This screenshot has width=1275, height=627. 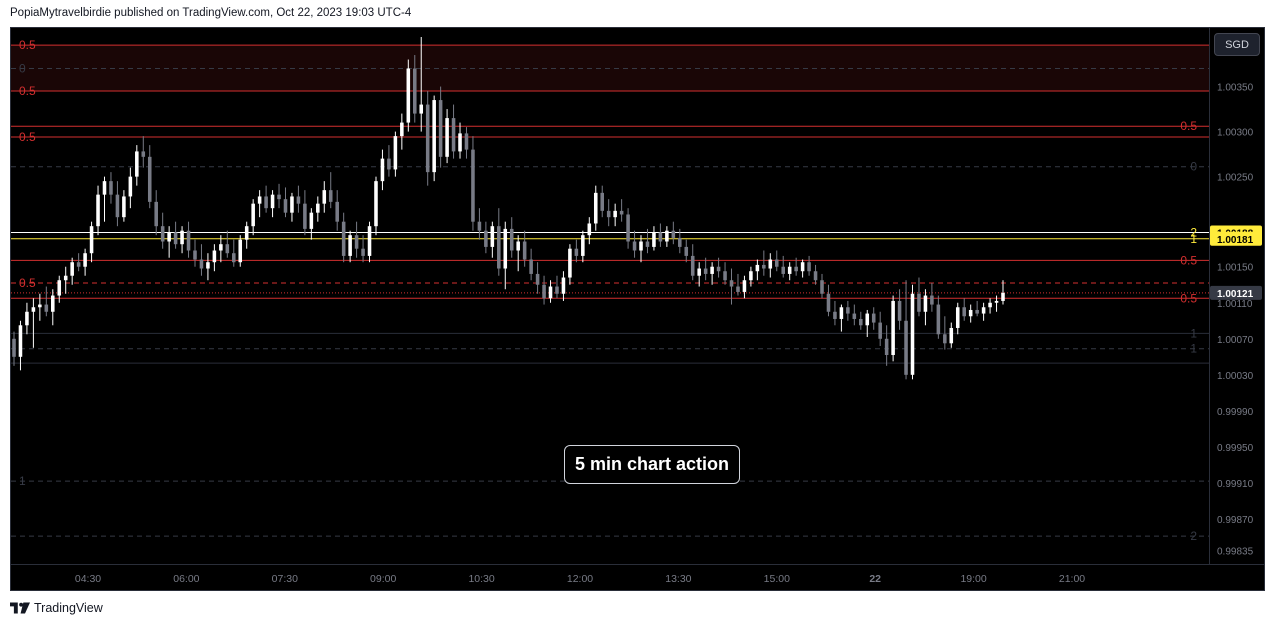 I want to click on y-tick-label-9: 0.99950, so click(x=1235, y=448).